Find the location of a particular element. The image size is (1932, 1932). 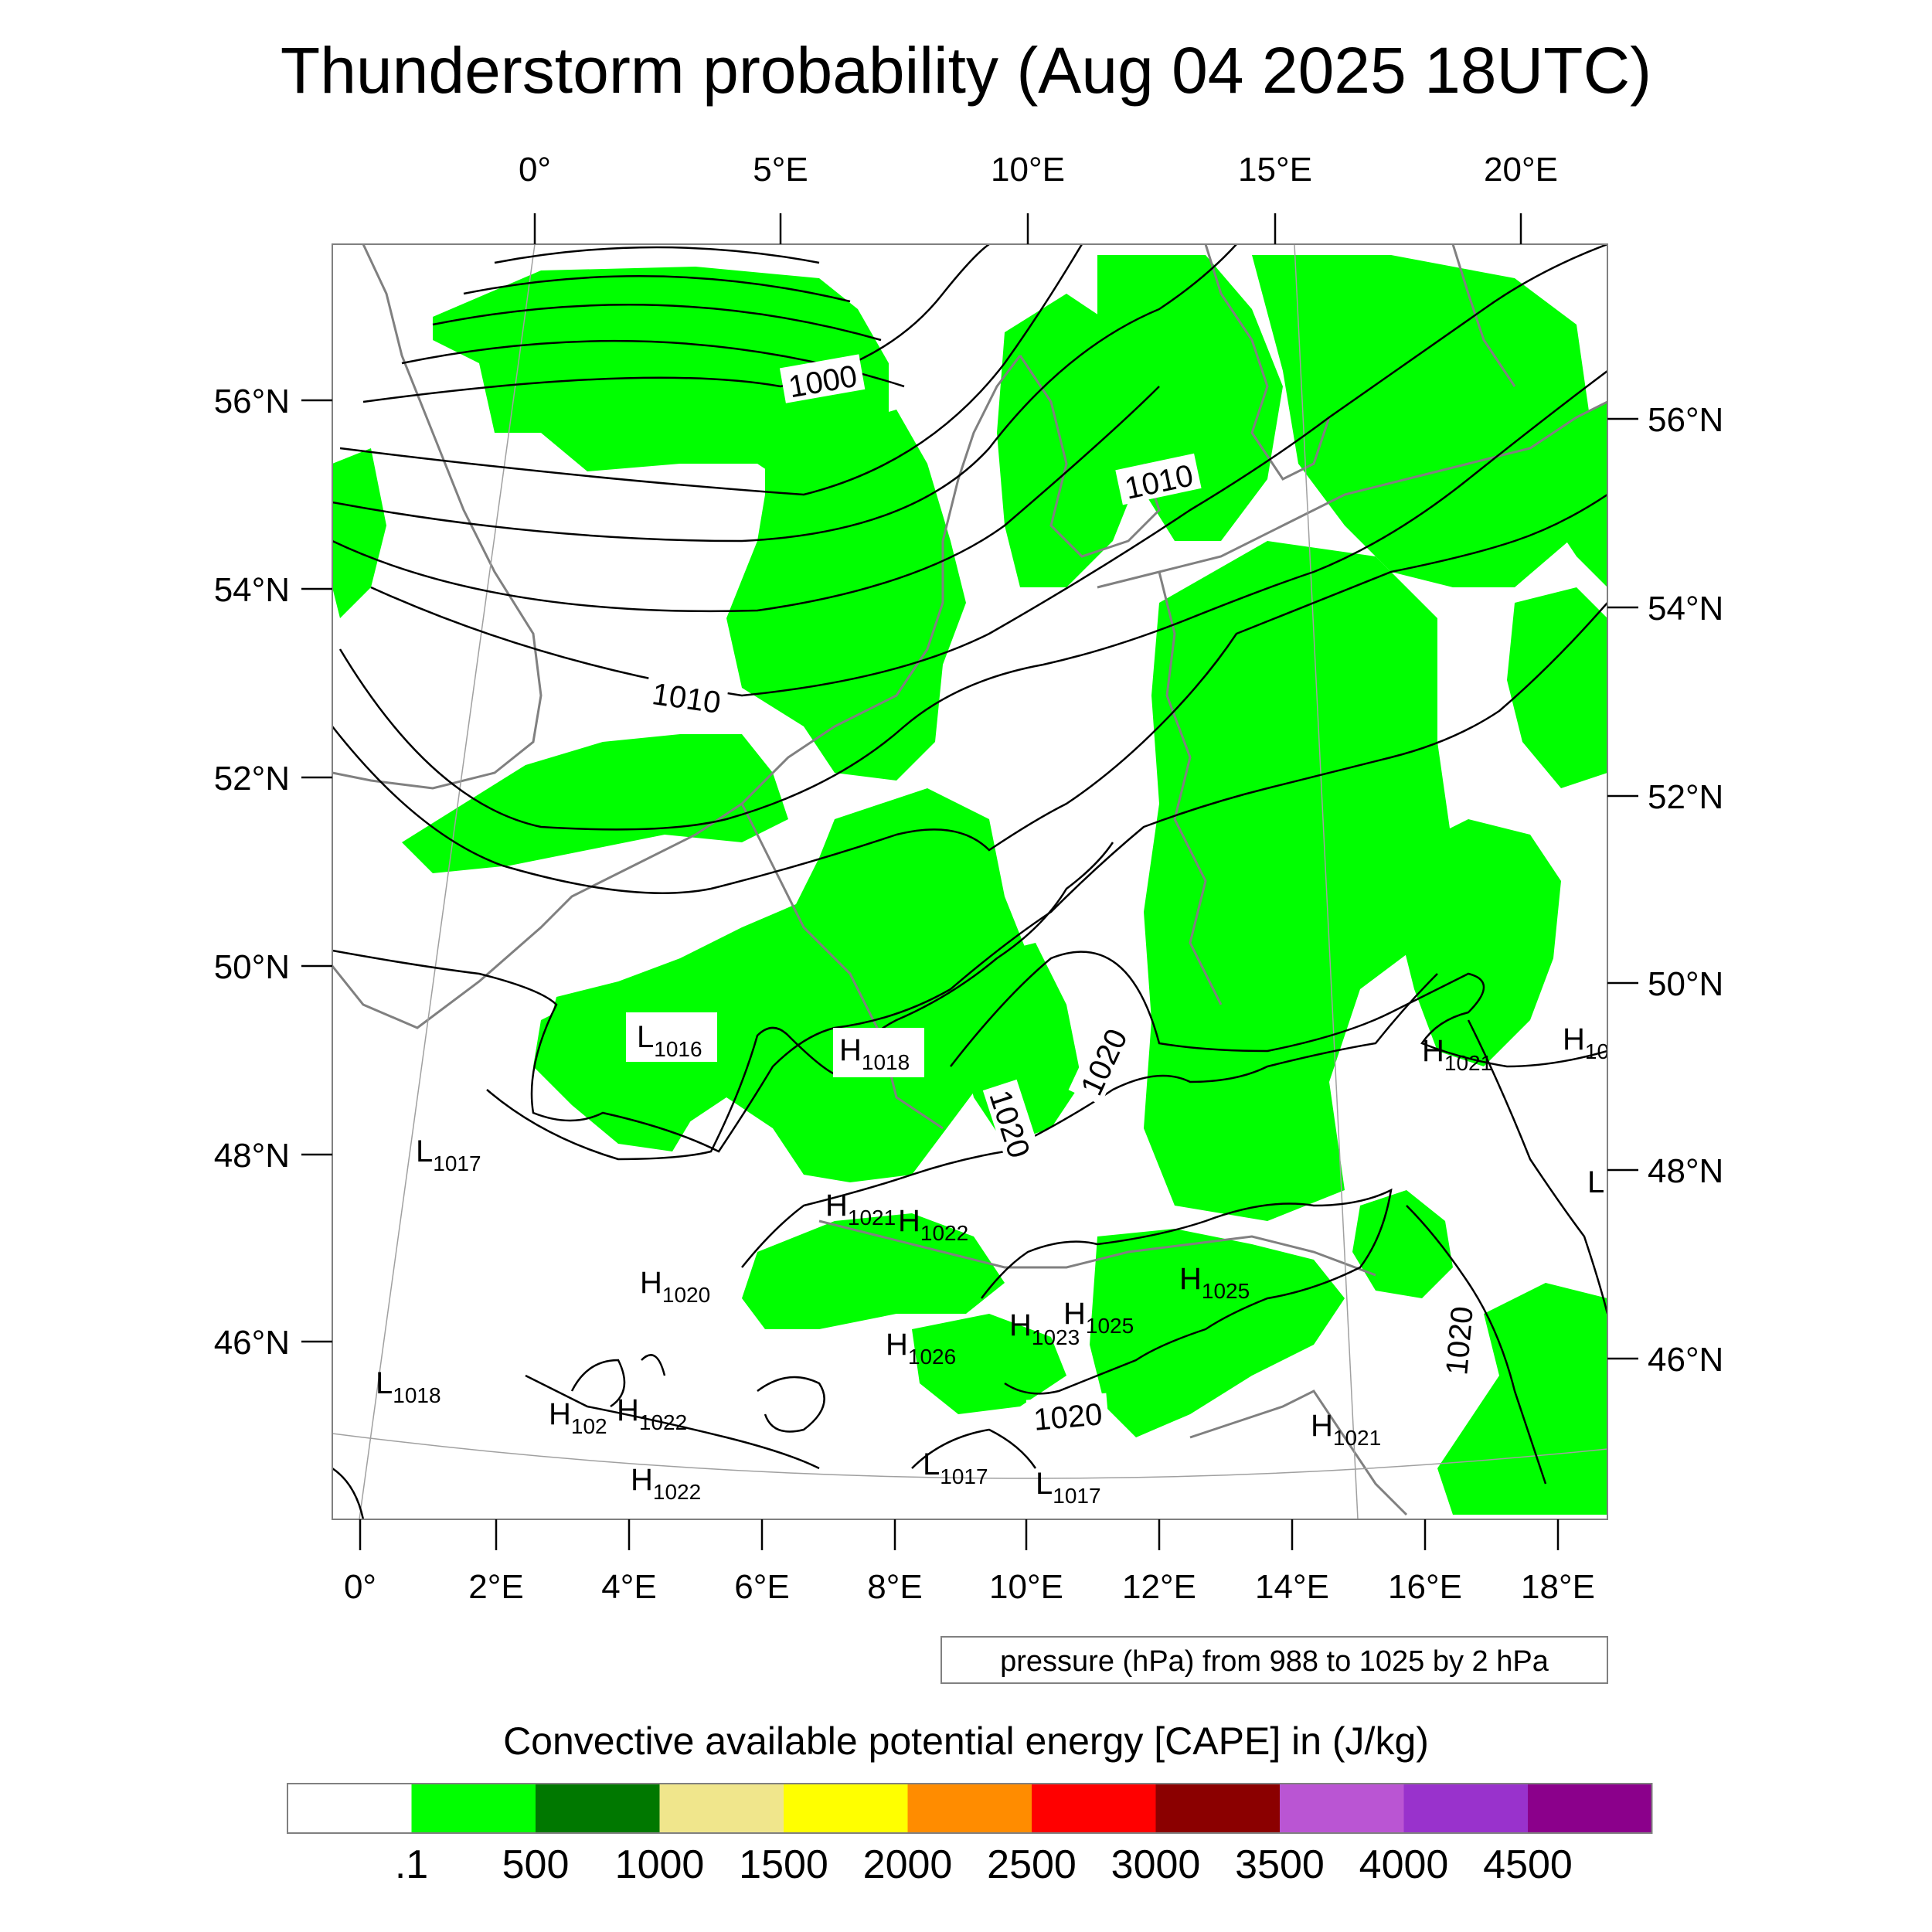

contour-info-frame is located at coordinates (1274, 1660).